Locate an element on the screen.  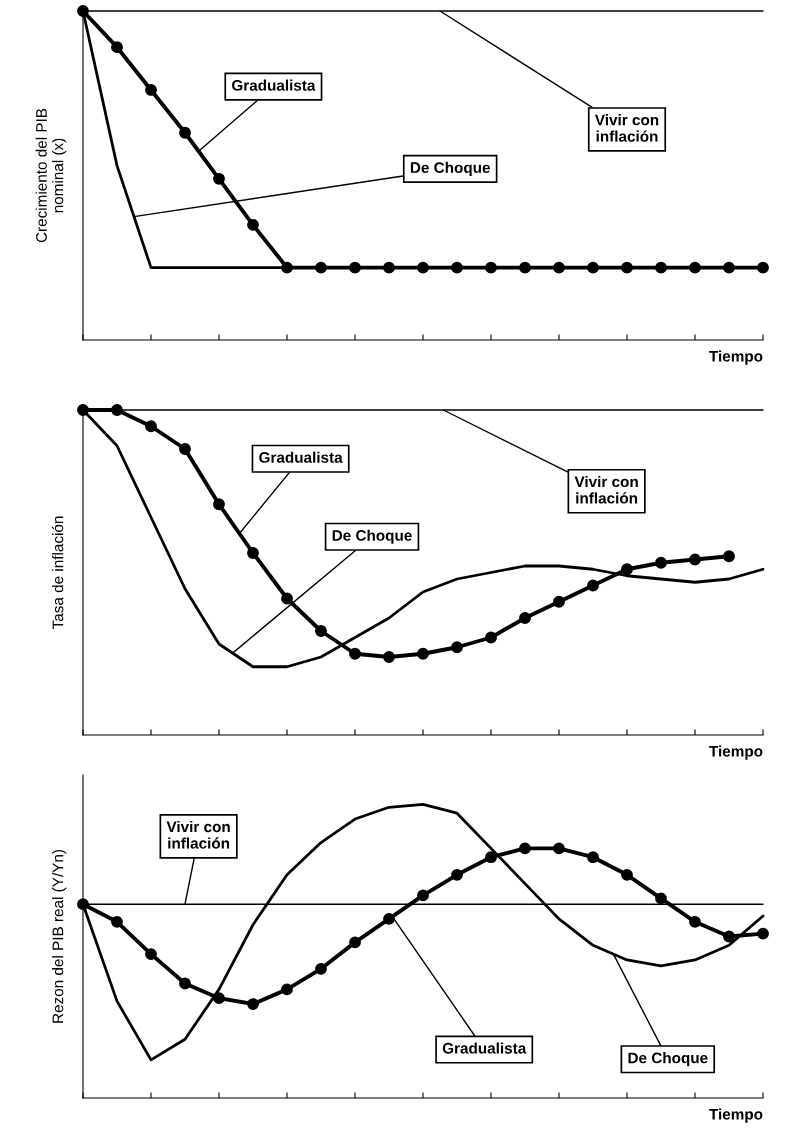
y-axis-title: Crecimiento del PIB nominal (x) is located at coordinates (51, 175).